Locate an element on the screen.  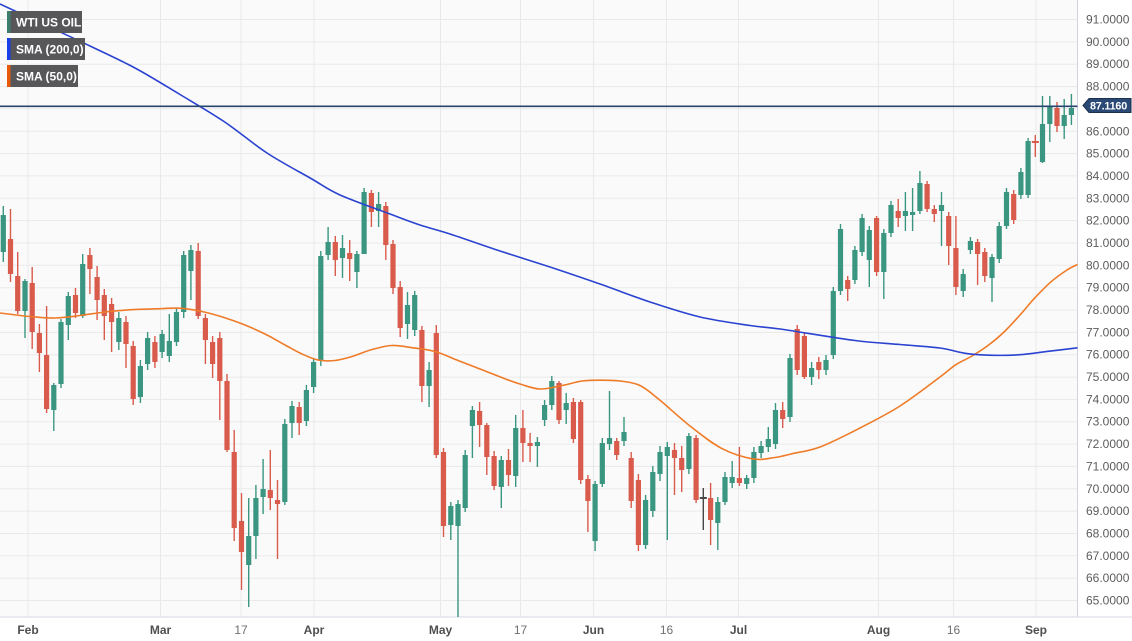
svg-text: 74.0000 is located at coordinates (1108, 399).